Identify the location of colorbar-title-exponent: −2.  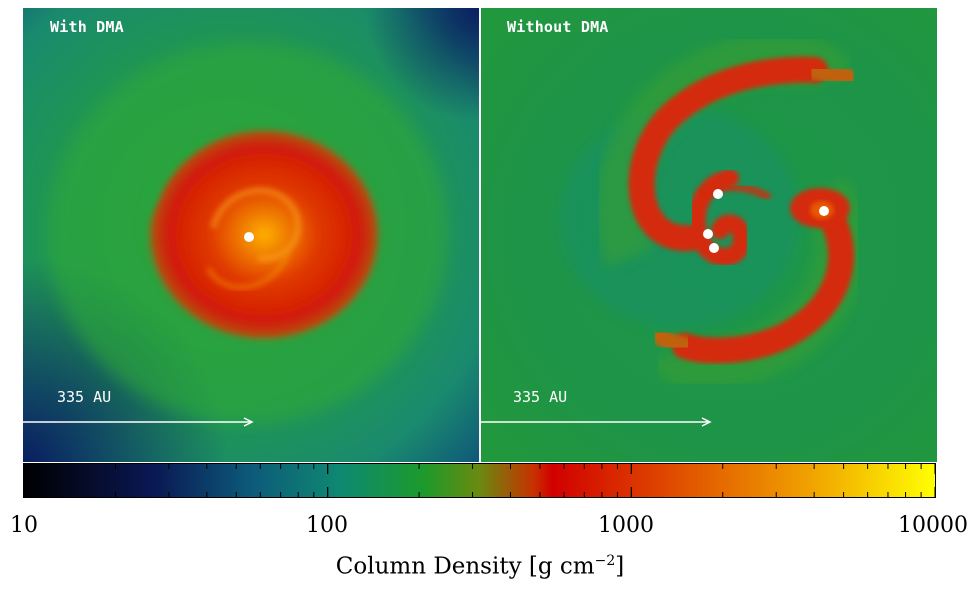
(605, 561).